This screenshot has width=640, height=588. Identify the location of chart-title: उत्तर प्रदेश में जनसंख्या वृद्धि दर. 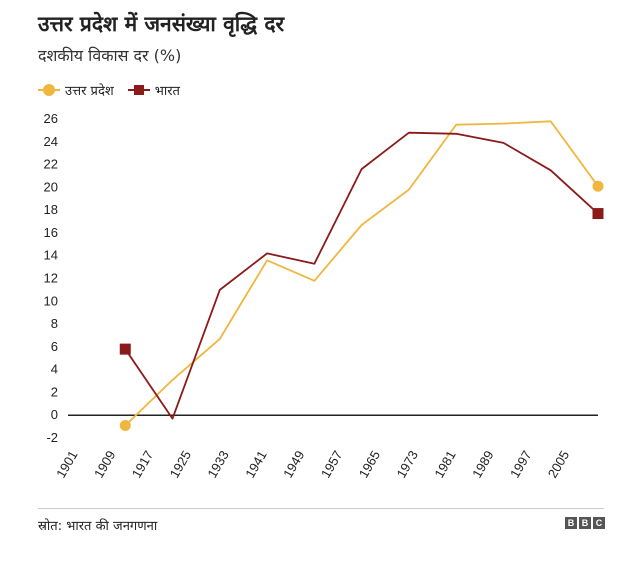
(161, 24).